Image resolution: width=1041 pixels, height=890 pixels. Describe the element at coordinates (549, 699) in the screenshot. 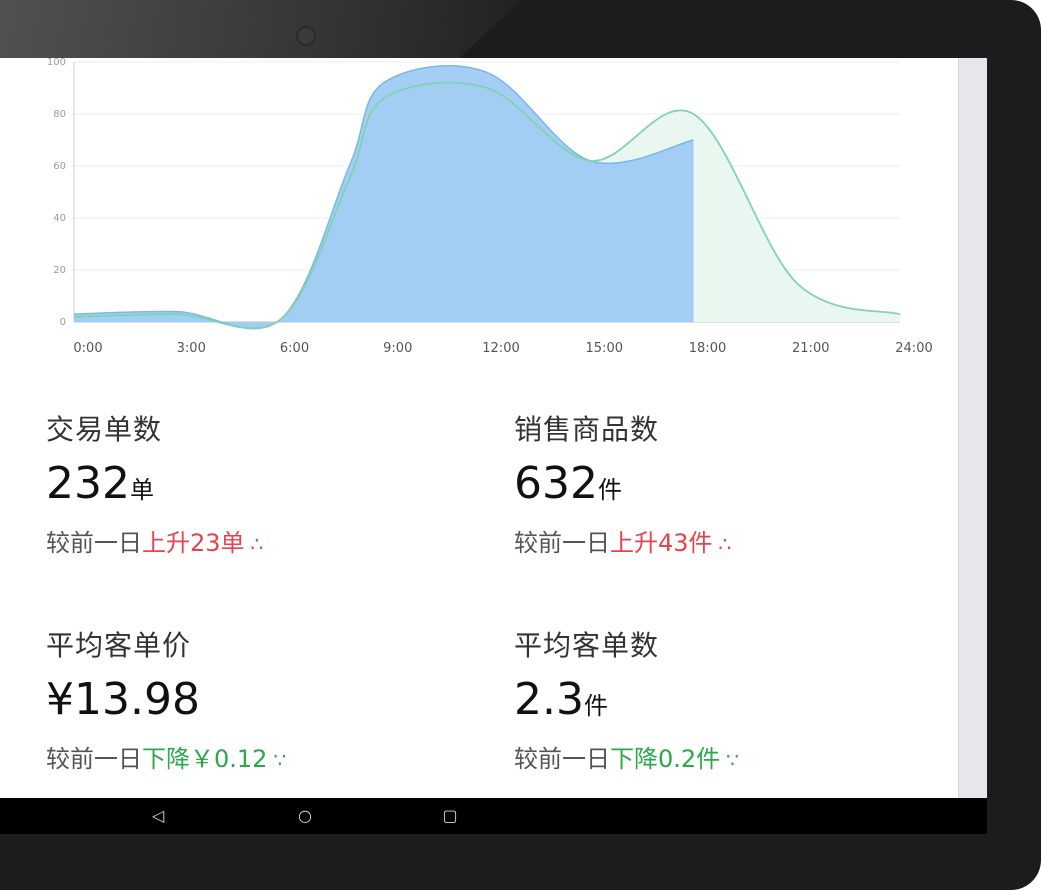

I see `stat-number: 2.3` at that location.